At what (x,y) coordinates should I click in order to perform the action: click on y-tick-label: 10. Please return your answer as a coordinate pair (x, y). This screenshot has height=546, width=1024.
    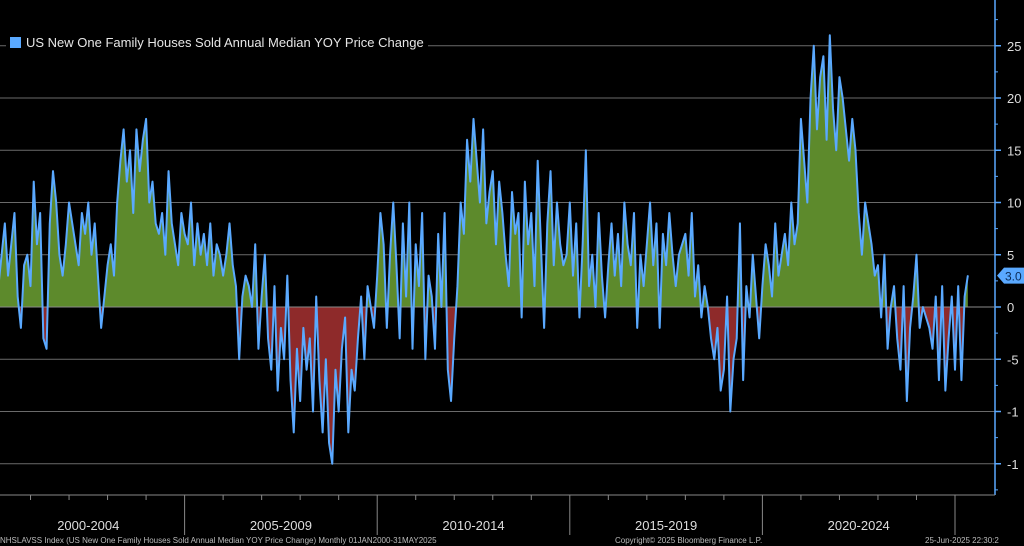
    Looking at the image, I should click on (1014, 203).